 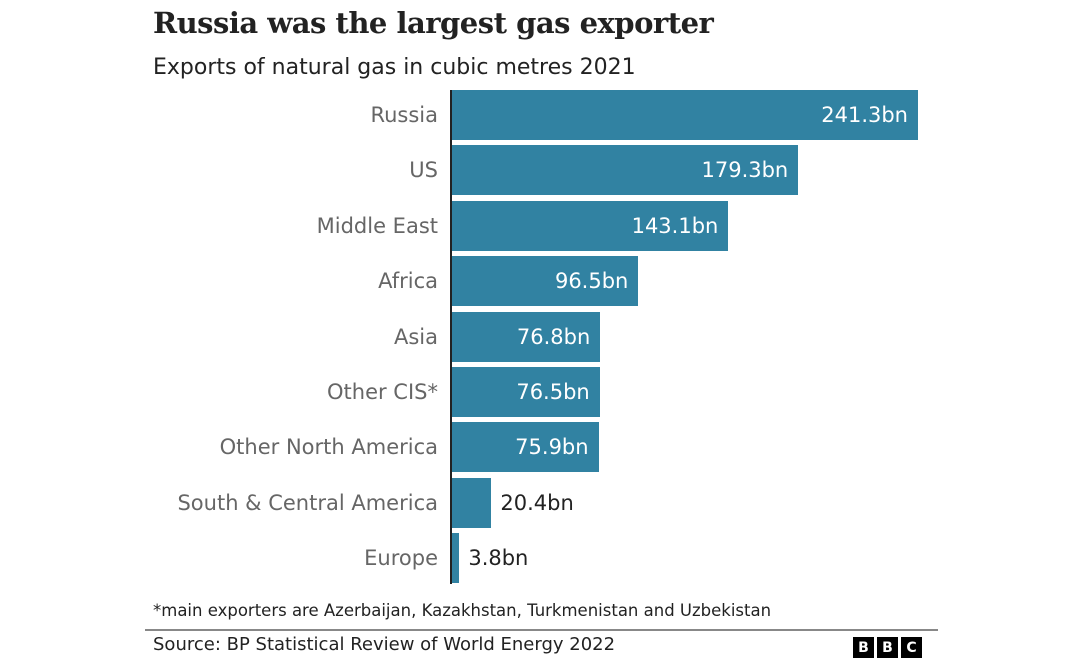 I want to click on category-label: Africa, so click(x=408, y=281).